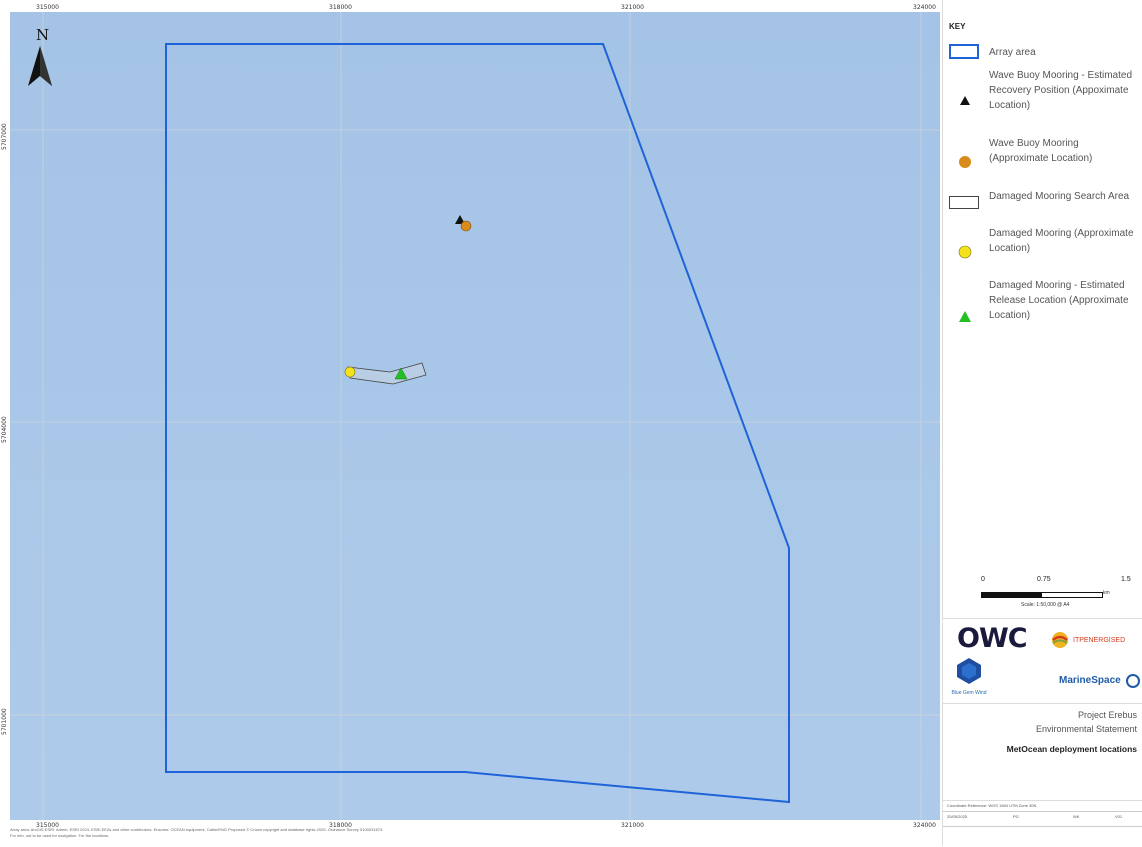 Image resolution: width=1142 pixels, height=847 pixels. What do you see at coordinates (1071, 749) in the screenshot?
I see `map-title: MetOcean deployment locations` at bounding box center [1071, 749].